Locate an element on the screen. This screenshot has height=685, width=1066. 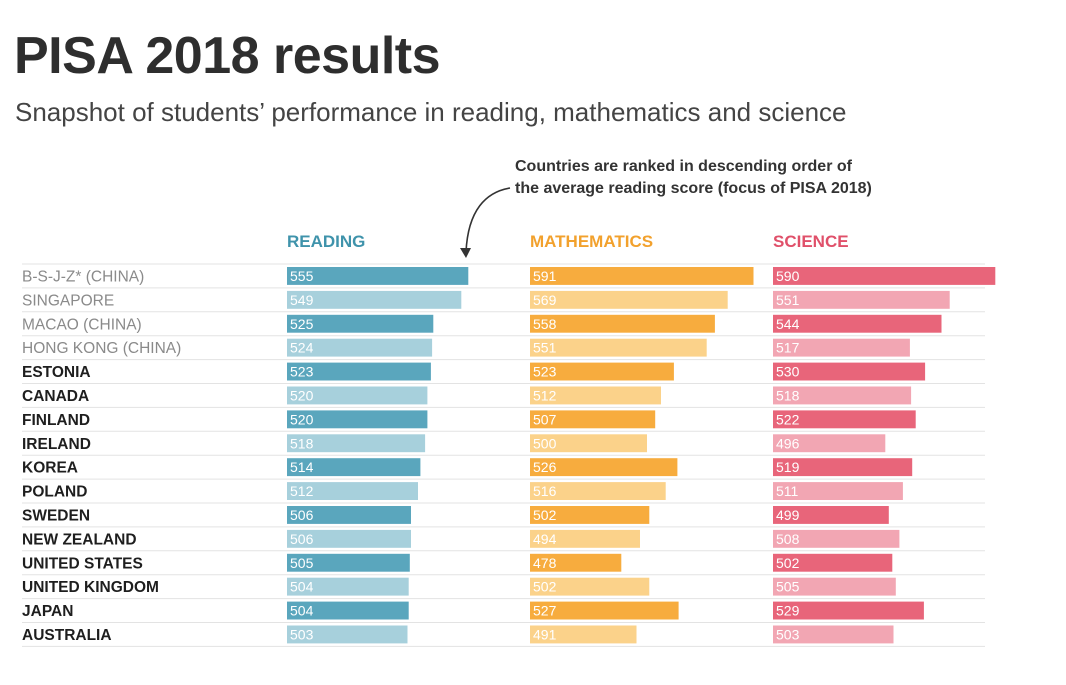
bar-value-label-mathematics: 507 is located at coordinates (545, 419).